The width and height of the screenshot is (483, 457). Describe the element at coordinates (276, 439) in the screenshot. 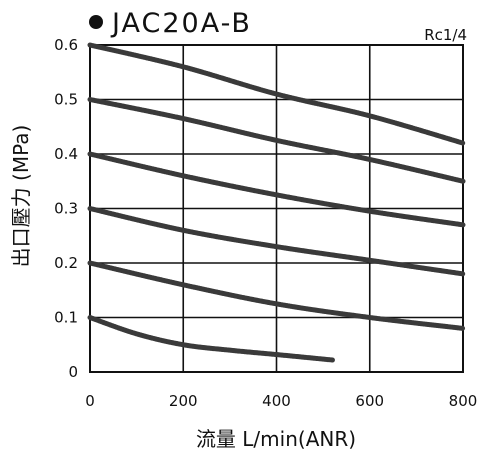

I see `x-axis-label: 流量 L/min(ANR)` at that location.